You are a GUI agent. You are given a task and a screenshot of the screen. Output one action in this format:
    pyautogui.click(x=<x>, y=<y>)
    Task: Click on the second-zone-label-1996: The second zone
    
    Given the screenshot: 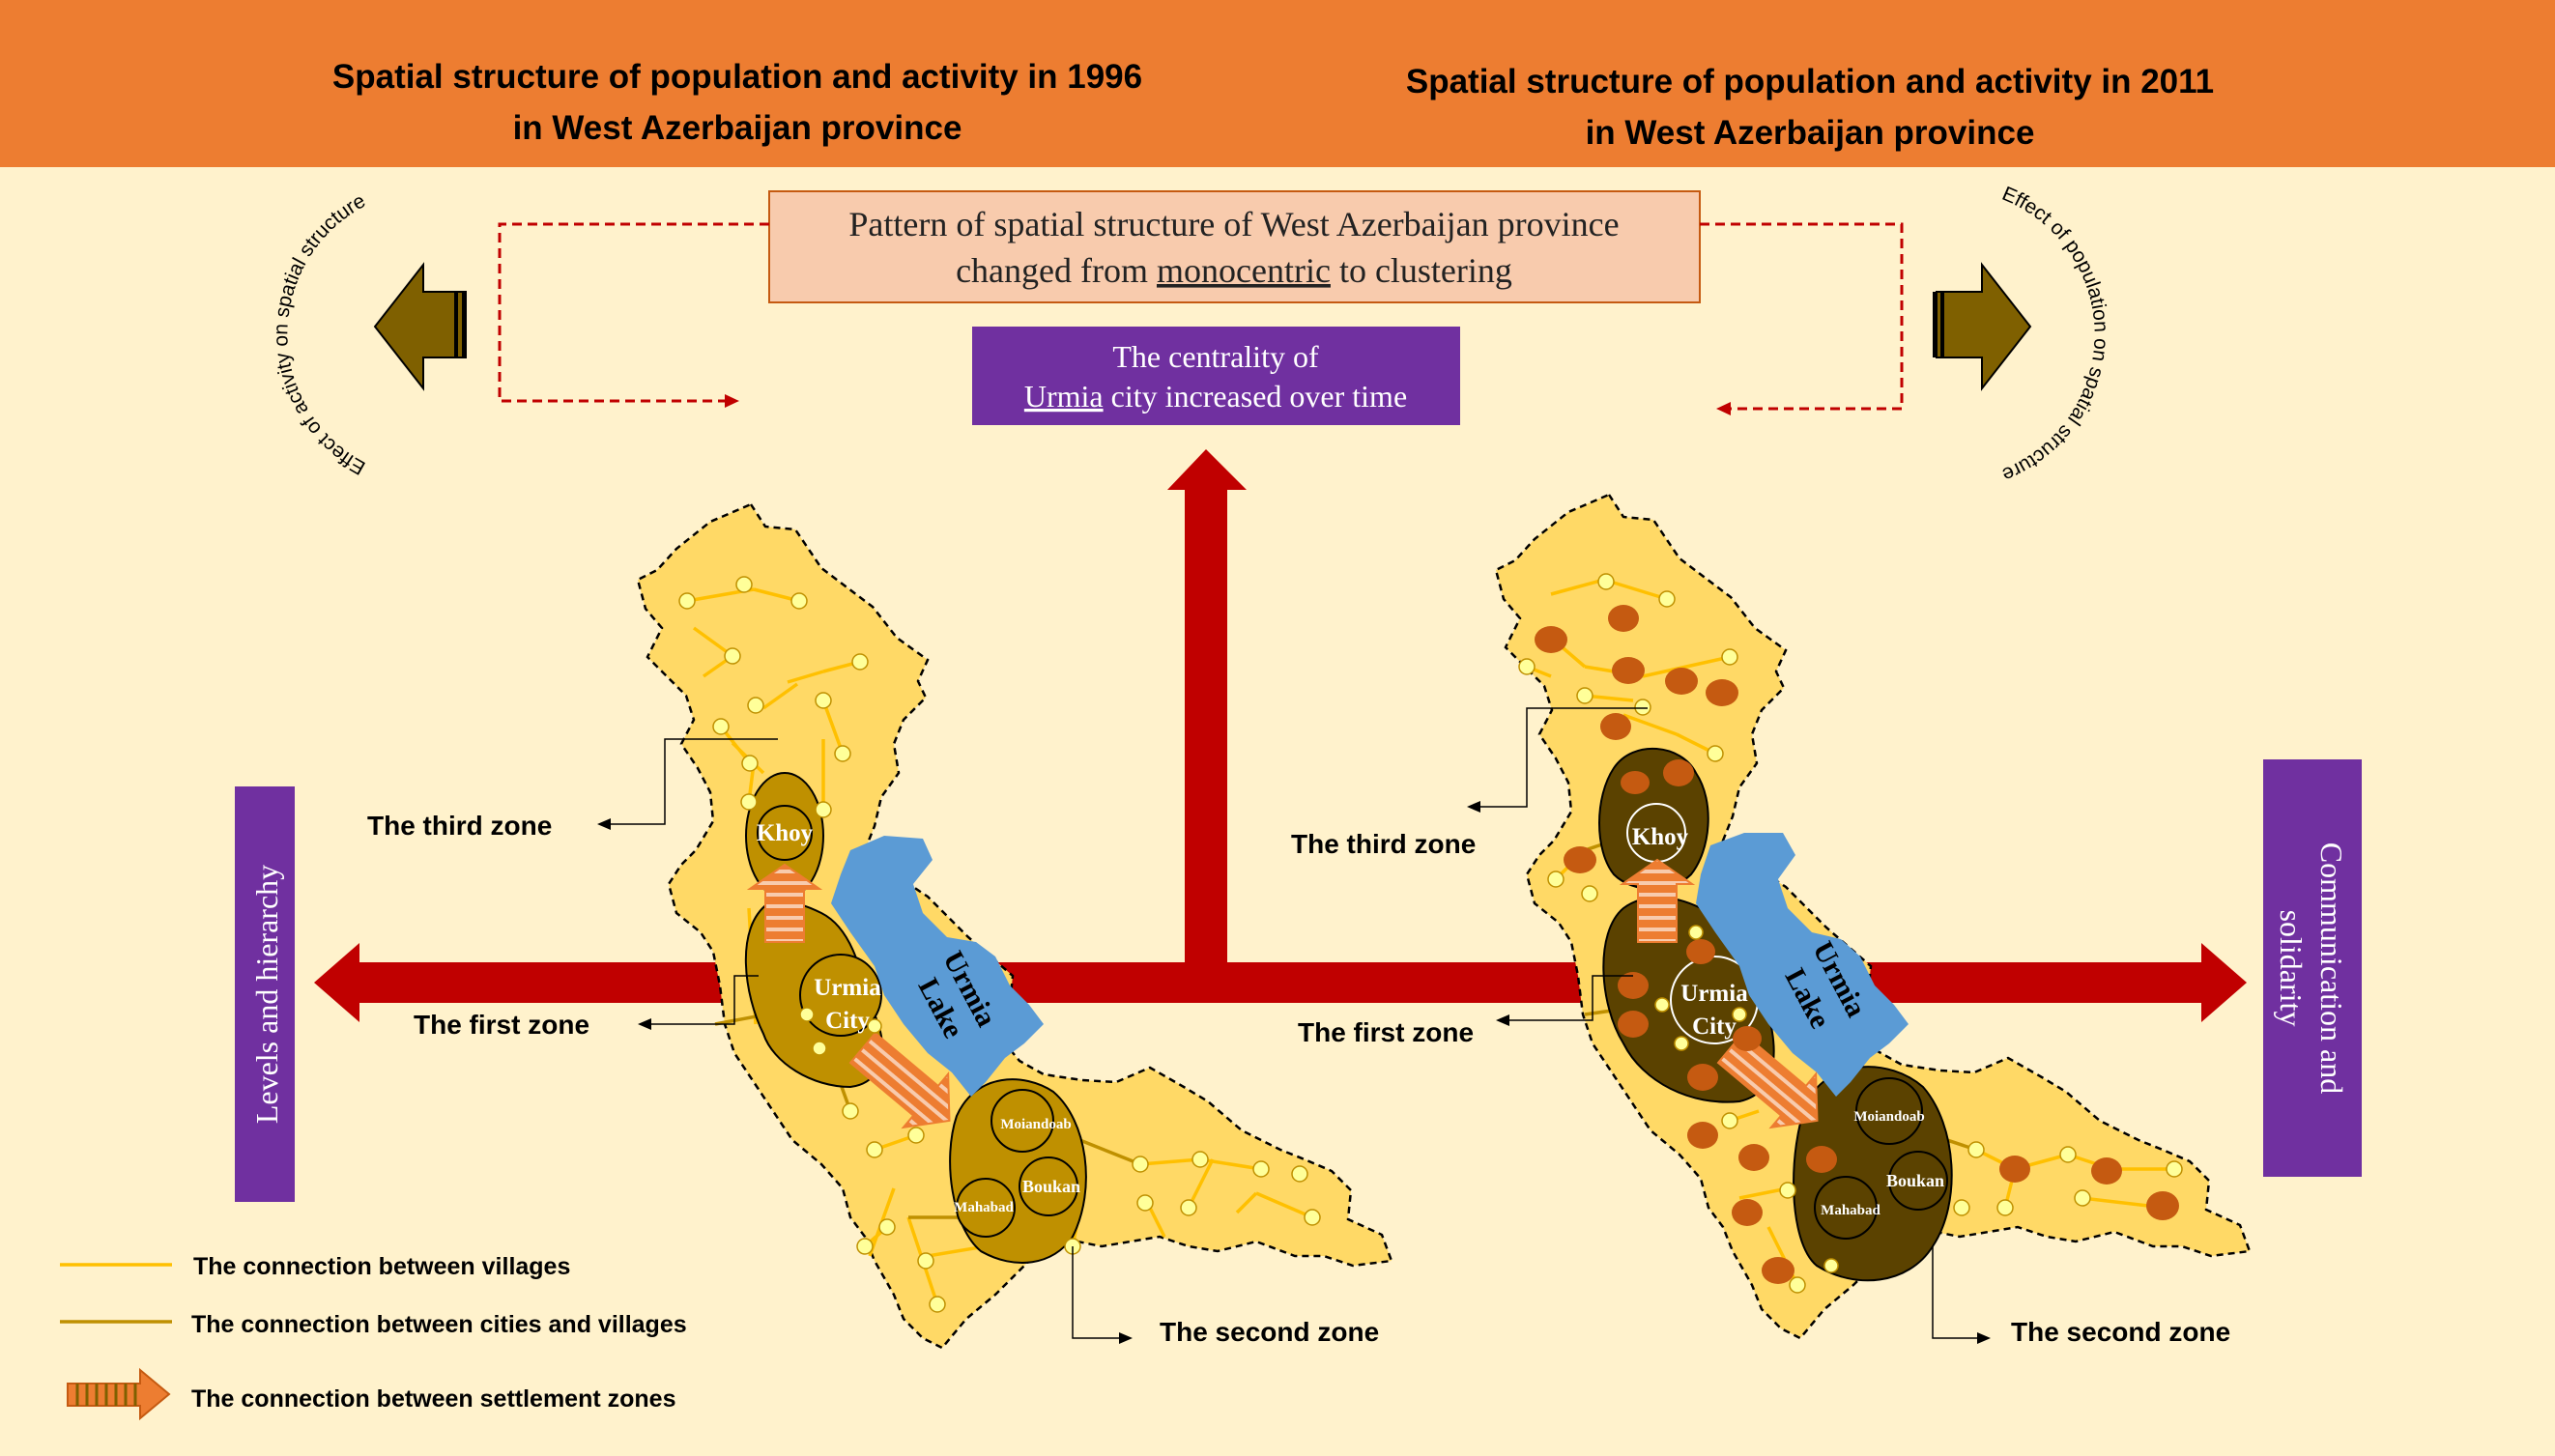 What is the action you would take?
    pyautogui.click(x=1269, y=1332)
    